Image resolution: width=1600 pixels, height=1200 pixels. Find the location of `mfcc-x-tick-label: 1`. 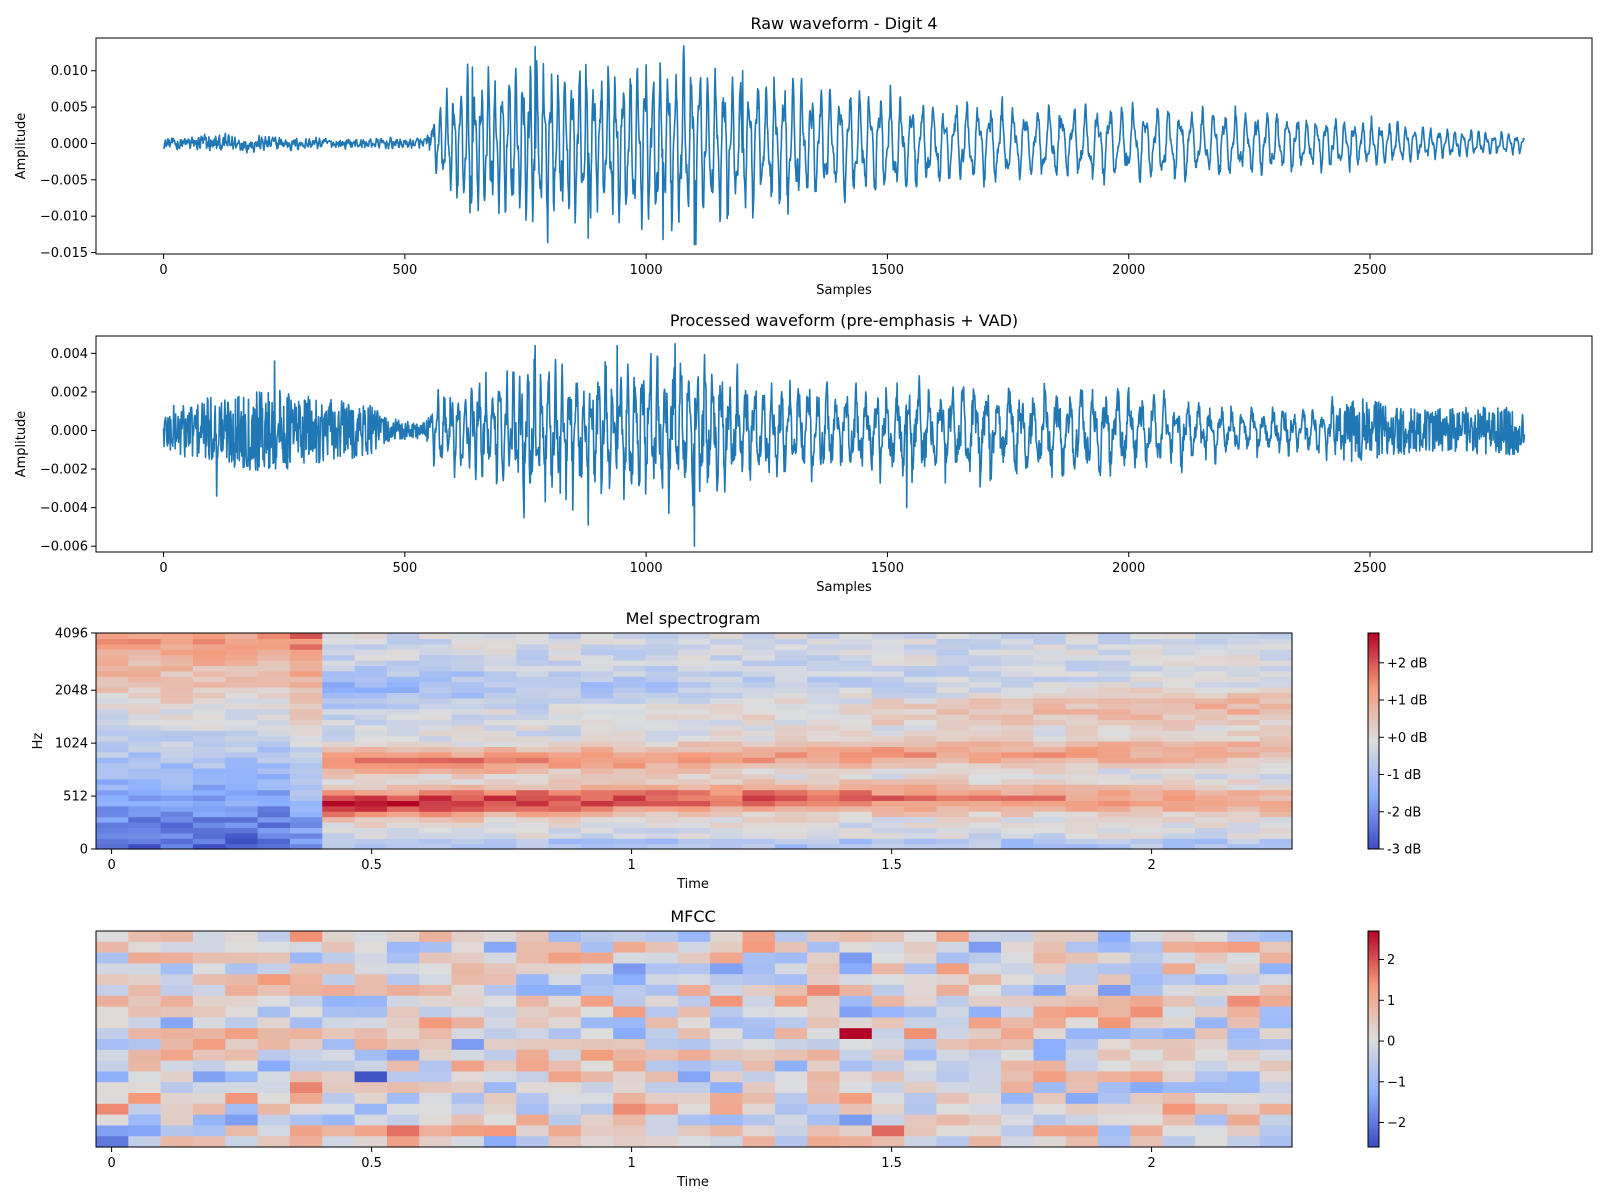

mfcc-x-tick-label: 1 is located at coordinates (631, 1163).